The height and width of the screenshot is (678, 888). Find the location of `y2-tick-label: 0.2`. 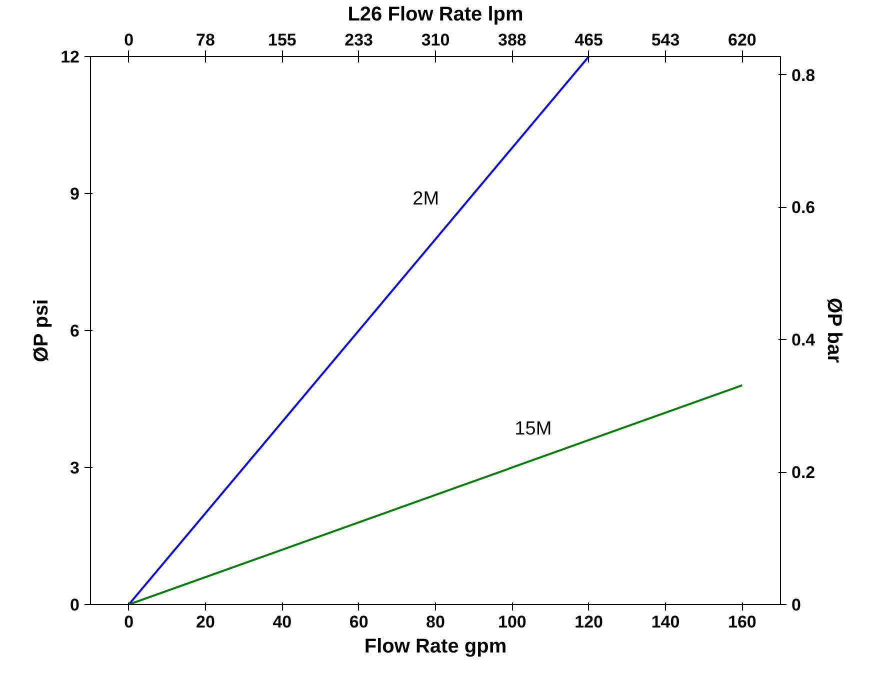

y2-tick-label: 0.2 is located at coordinates (804, 472).